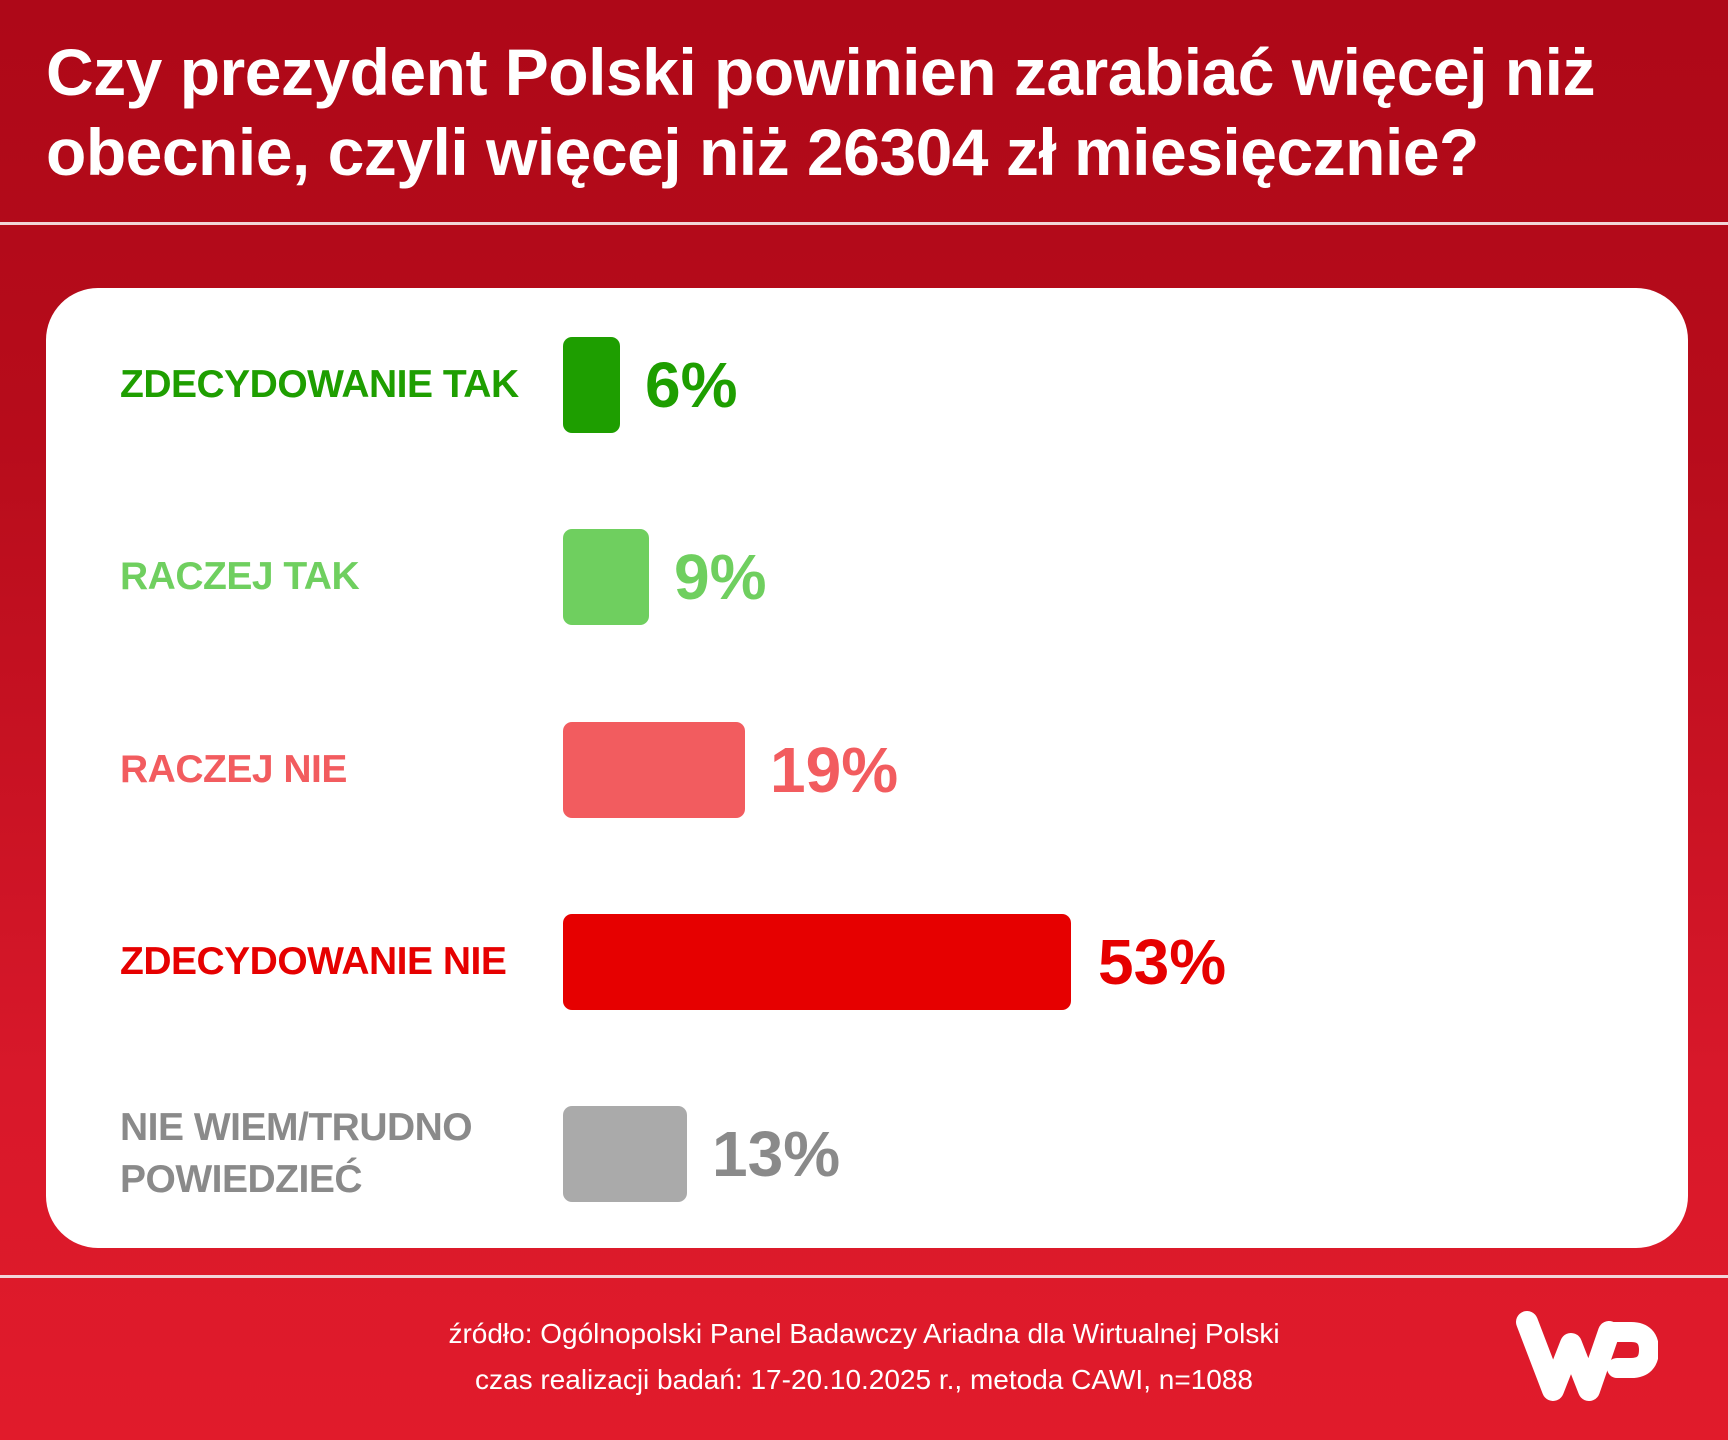  What do you see at coordinates (319, 384) in the screenshot?
I see `bar-label: ZDECYDOWANIE TAK` at bounding box center [319, 384].